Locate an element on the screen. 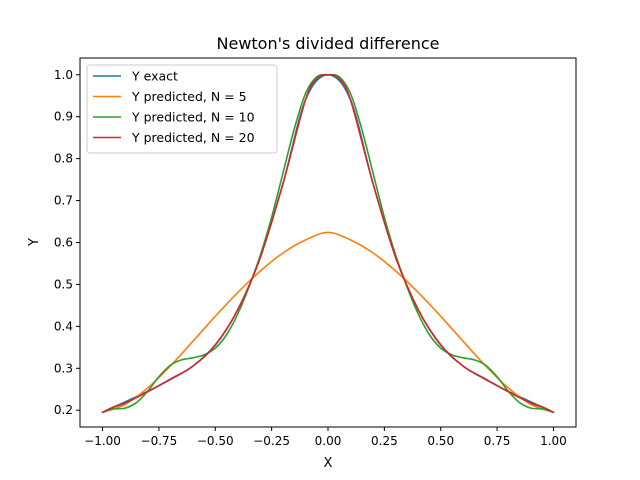 This screenshot has height=480, width=640. y-tick-label: 1.0 is located at coordinates (63, 75).